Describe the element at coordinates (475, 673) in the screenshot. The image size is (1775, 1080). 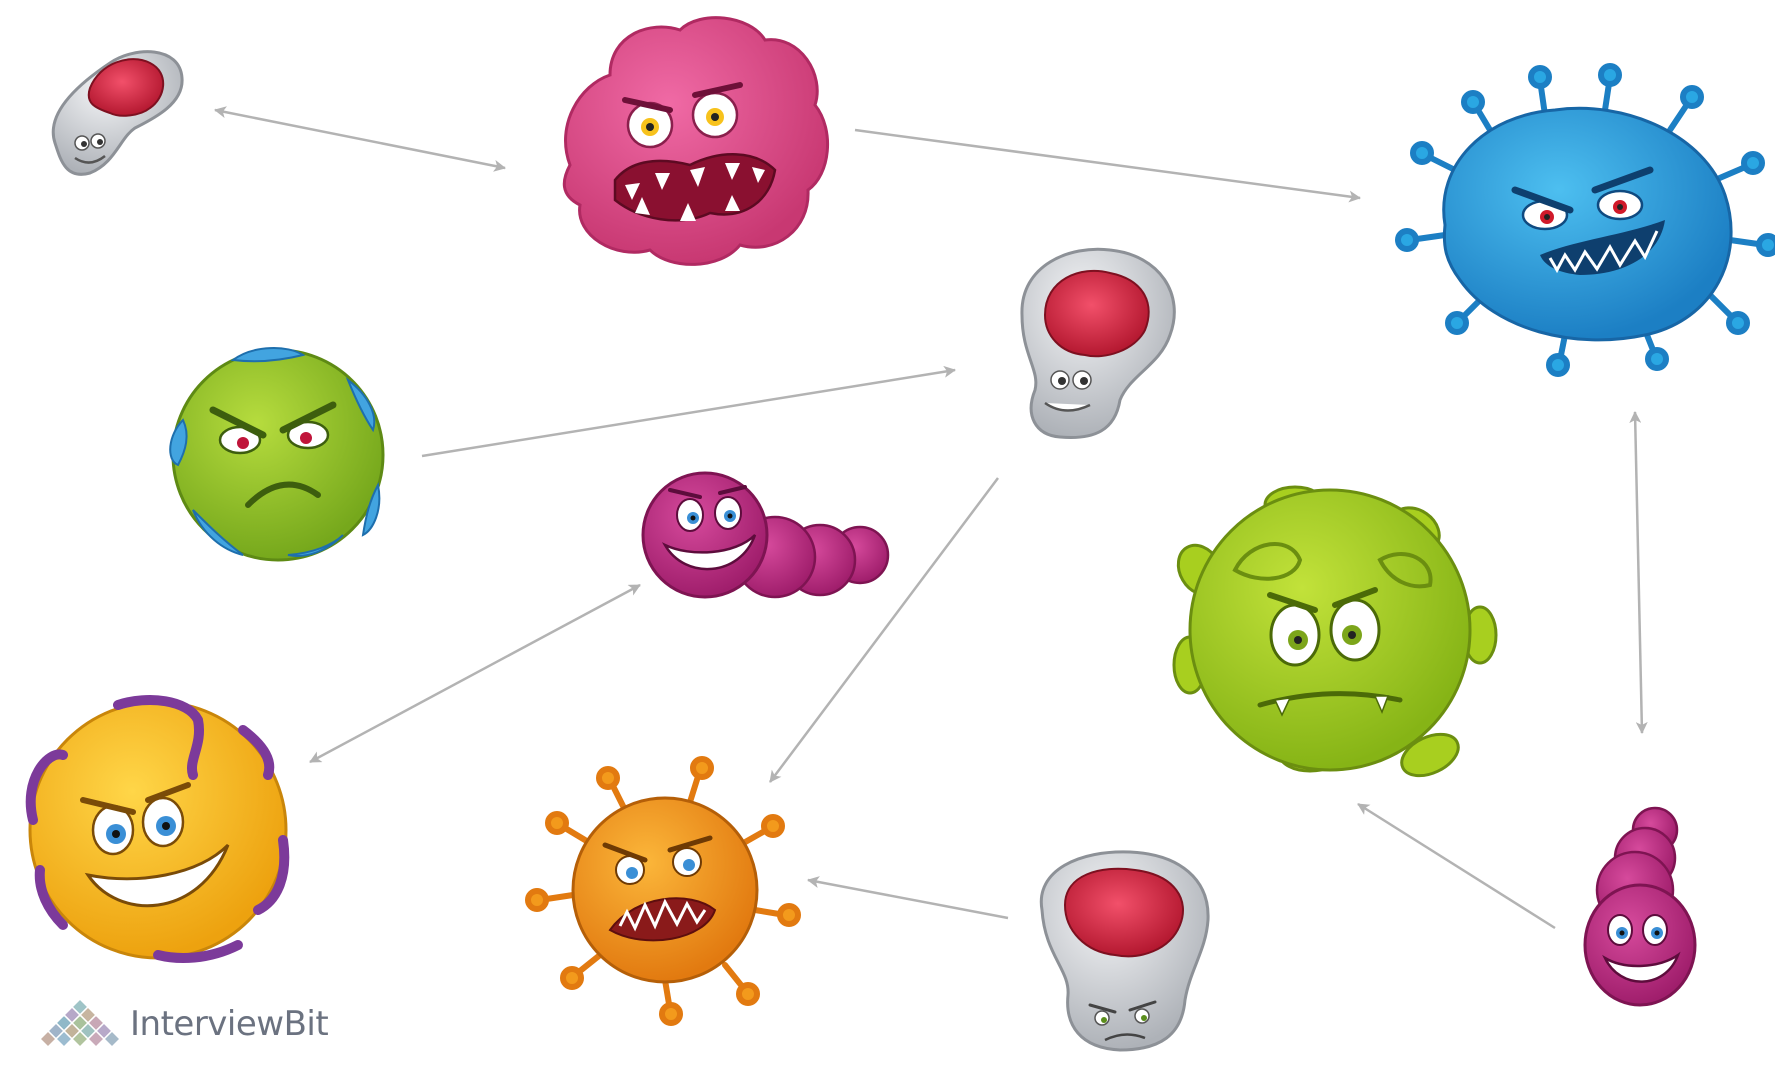
I see `arrow-worm-to-yellow` at that location.